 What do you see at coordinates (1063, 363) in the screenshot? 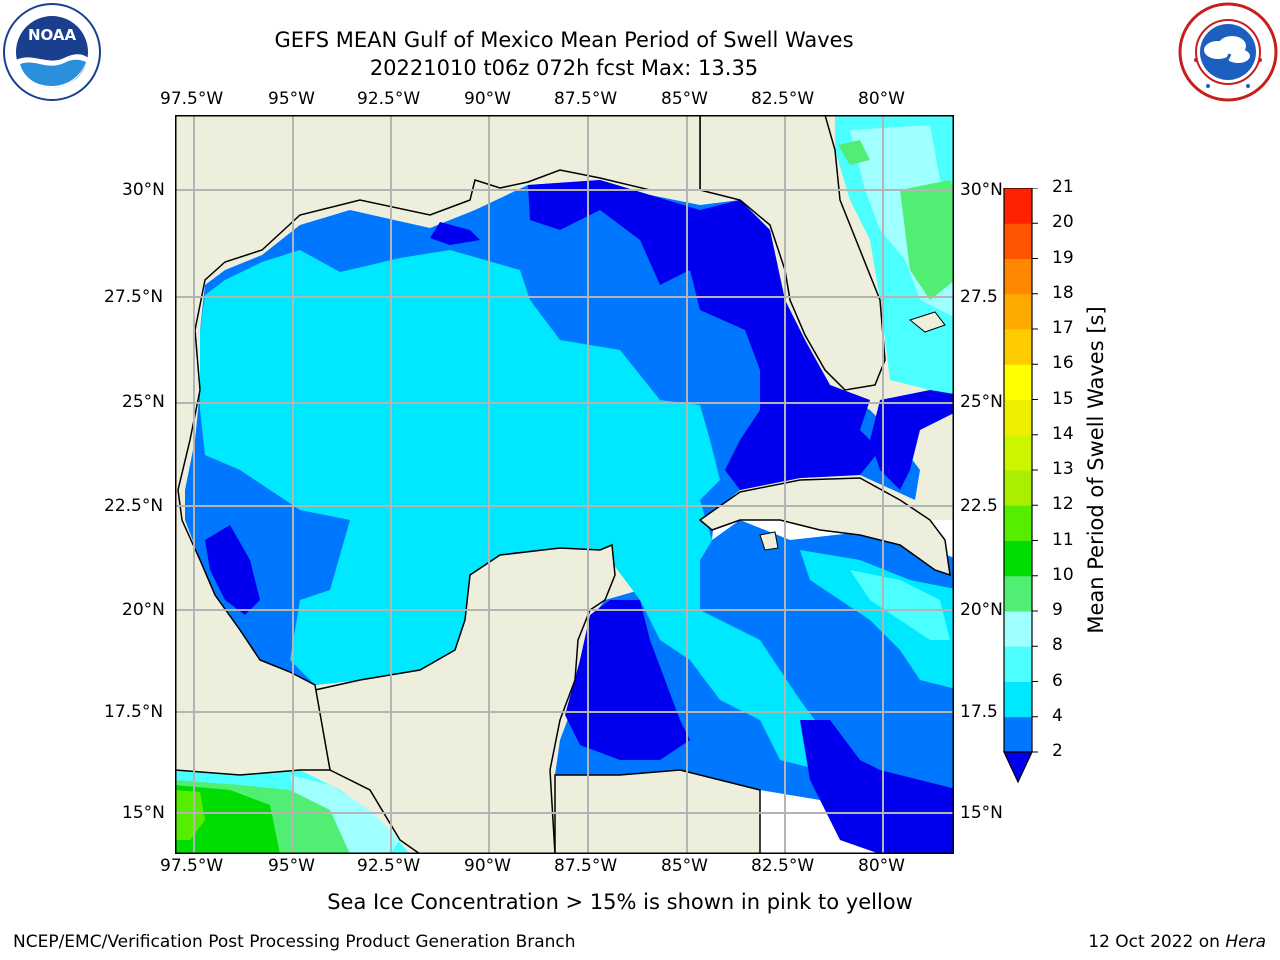
I see `colorbar-tick-label: 16` at bounding box center [1063, 363].